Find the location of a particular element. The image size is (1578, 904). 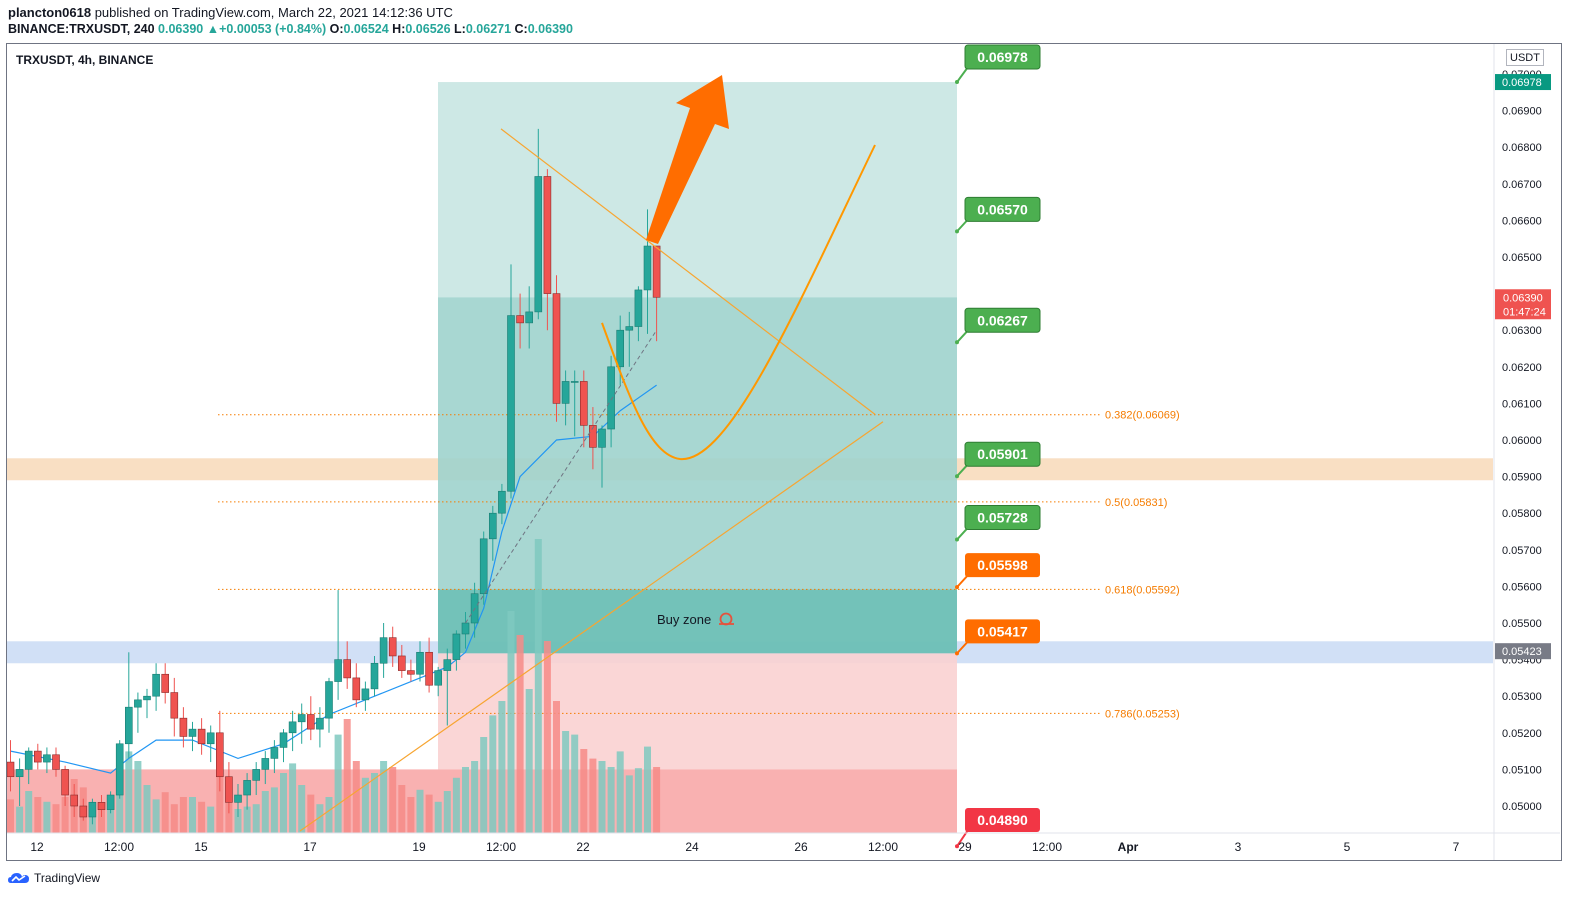

x-tick-label: 19 is located at coordinates (419, 847).